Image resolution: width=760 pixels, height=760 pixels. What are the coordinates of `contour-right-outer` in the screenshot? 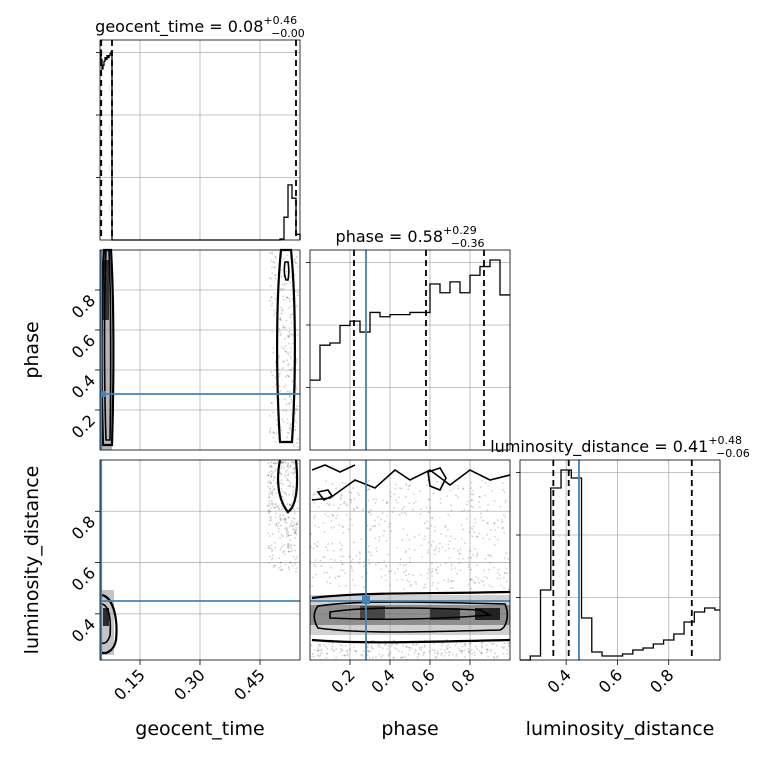 It's located at (286, 346).